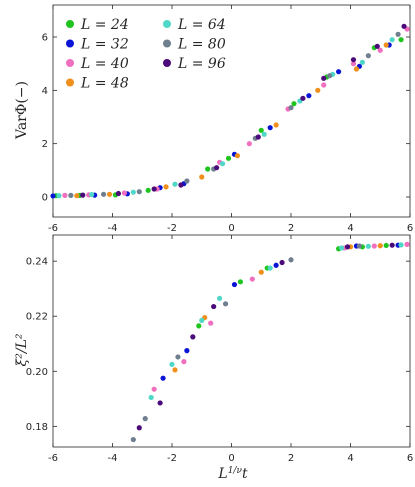 The height and width of the screenshot is (487, 415). What do you see at coordinates (45, 144) in the screenshot?
I see `top-ytick-label: 2` at bounding box center [45, 144].